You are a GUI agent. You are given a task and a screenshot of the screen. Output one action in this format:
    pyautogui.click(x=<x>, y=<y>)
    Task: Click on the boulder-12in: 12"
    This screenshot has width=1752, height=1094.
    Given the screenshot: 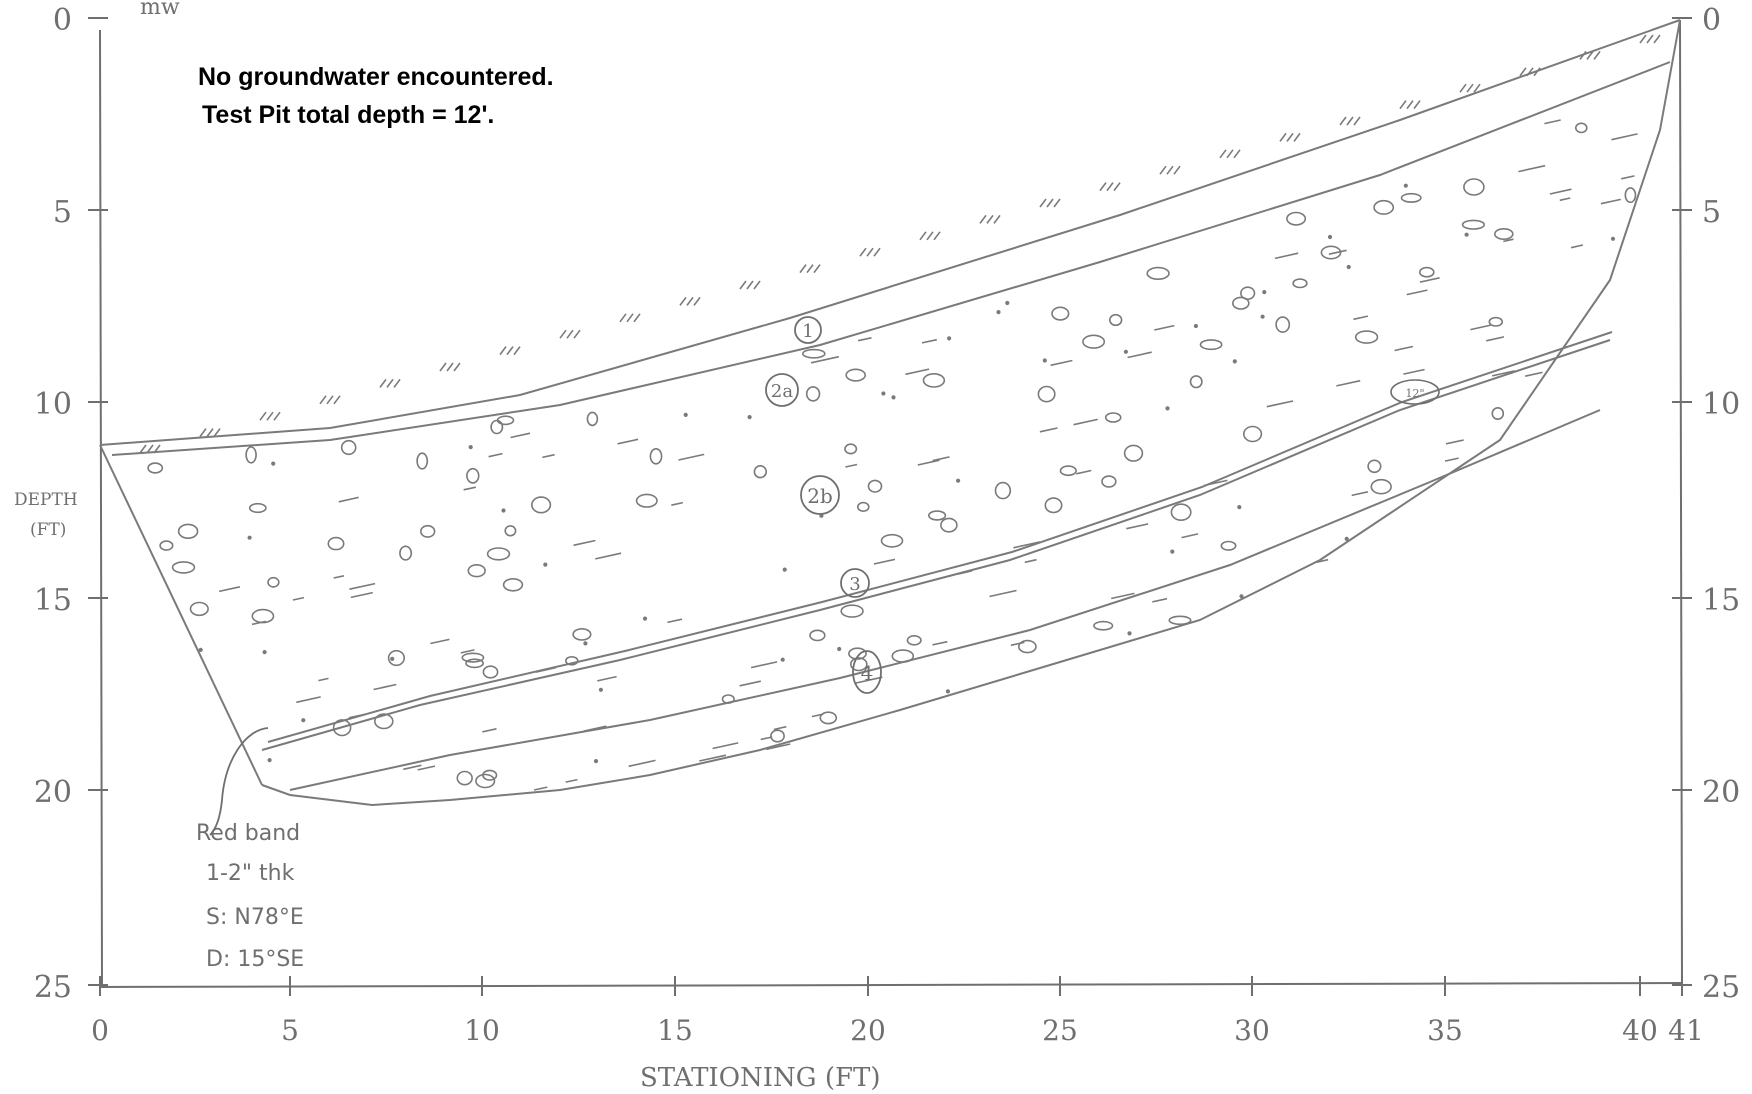 What is the action you would take?
    pyautogui.click(x=1415, y=392)
    